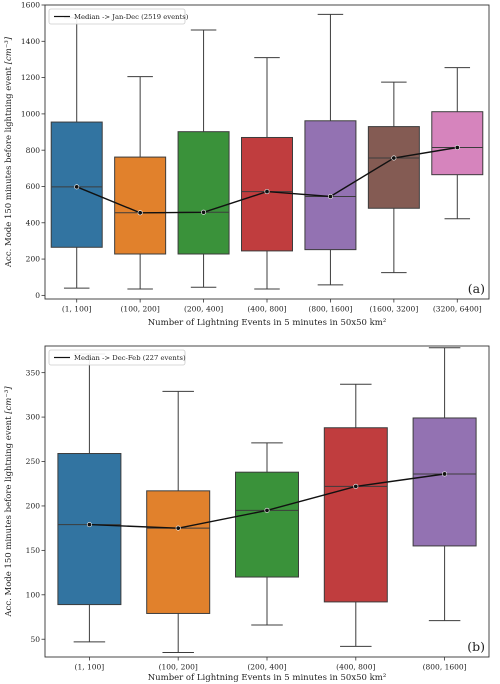 Image resolution: width=500 pixels, height=684 pixels. I want to click on y-tick-label: 1600, so click(30, 5).